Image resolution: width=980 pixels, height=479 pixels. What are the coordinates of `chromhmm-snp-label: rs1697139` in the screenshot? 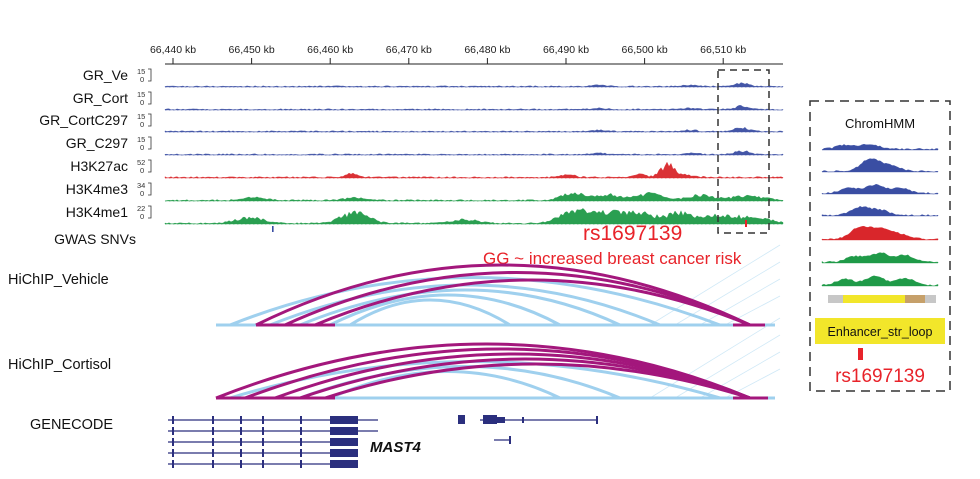 It's located at (880, 376).